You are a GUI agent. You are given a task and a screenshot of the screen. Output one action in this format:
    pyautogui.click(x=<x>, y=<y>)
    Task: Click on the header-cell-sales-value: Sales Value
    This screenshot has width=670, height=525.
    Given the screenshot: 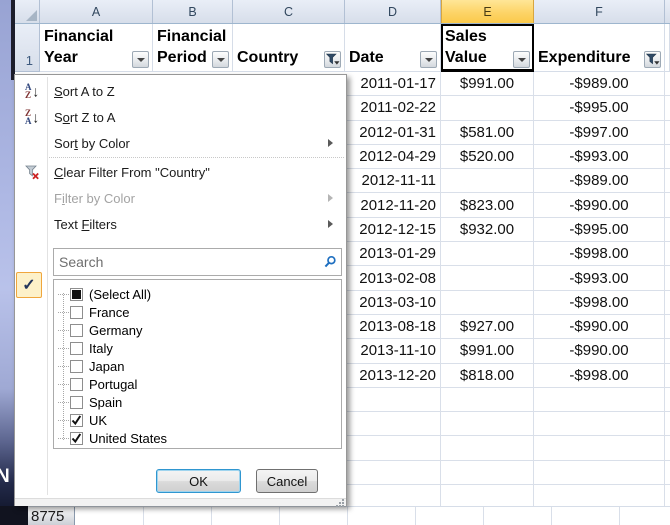 What is the action you would take?
    pyautogui.click(x=487, y=48)
    